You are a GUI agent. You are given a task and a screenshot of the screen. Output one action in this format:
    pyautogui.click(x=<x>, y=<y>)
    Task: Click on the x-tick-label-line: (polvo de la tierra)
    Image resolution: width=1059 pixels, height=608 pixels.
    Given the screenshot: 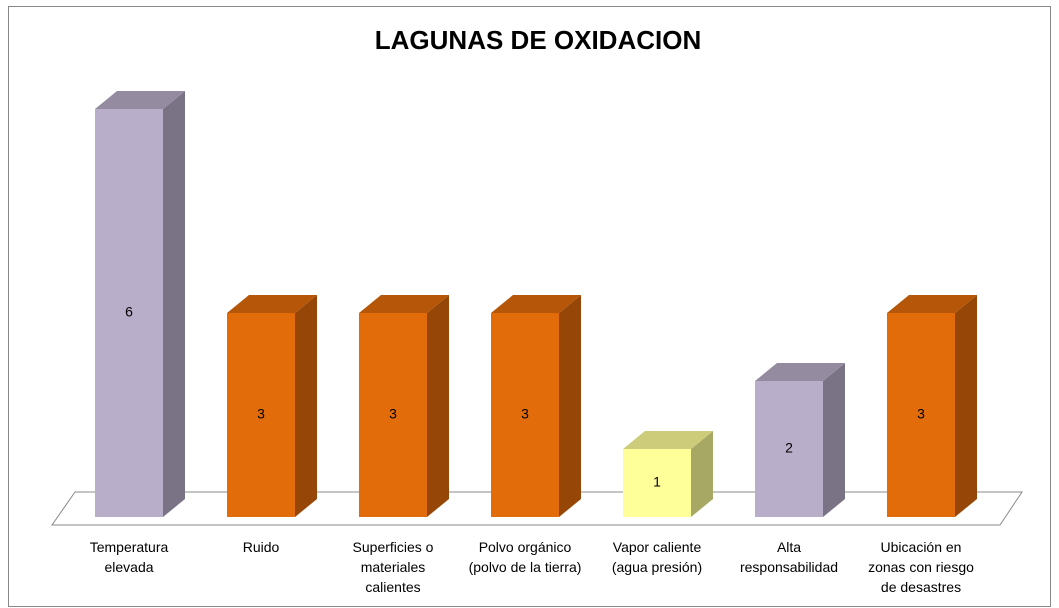 What is the action you would take?
    pyautogui.click(x=525, y=567)
    